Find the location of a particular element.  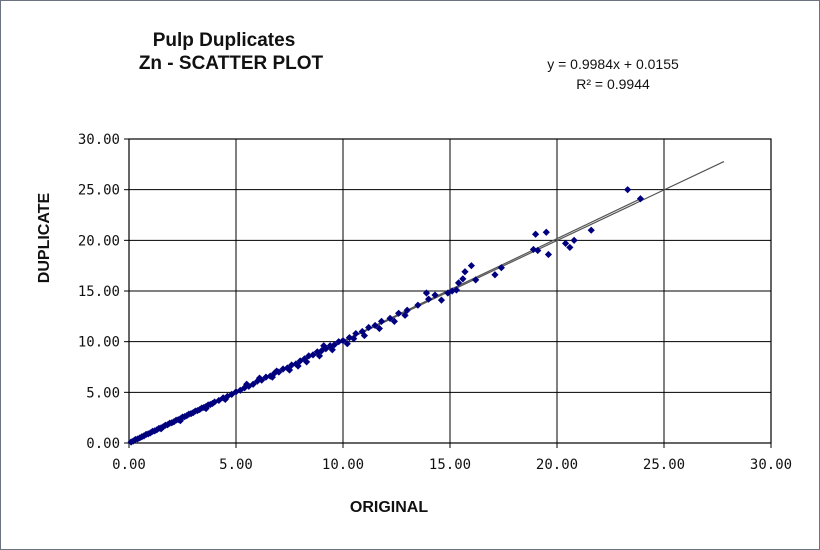

x-tick-label: 30.00 is located at coordinates (771, 465).